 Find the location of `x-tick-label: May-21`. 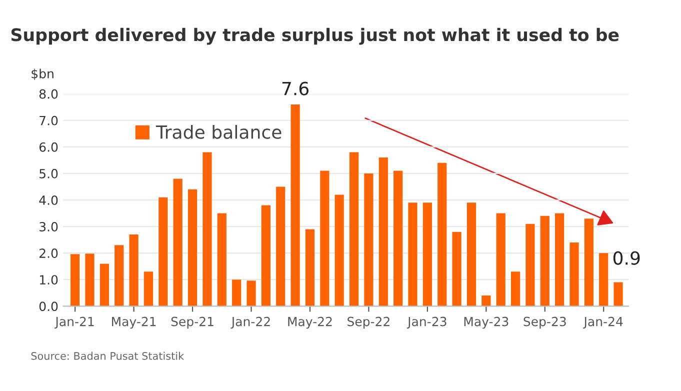

x-tick-label: May-21 is located at coordinates (134, 322).